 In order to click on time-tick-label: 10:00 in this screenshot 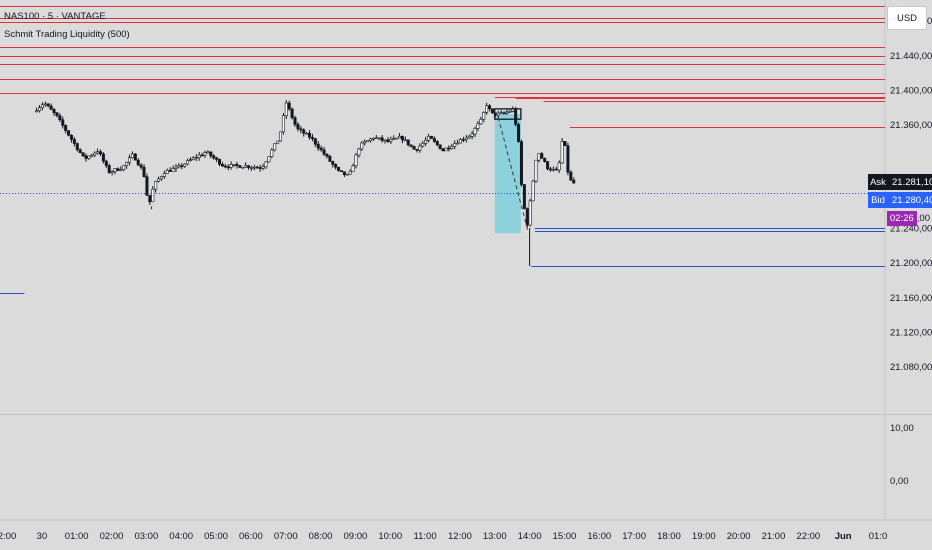, I will do `click(390, 536)`.